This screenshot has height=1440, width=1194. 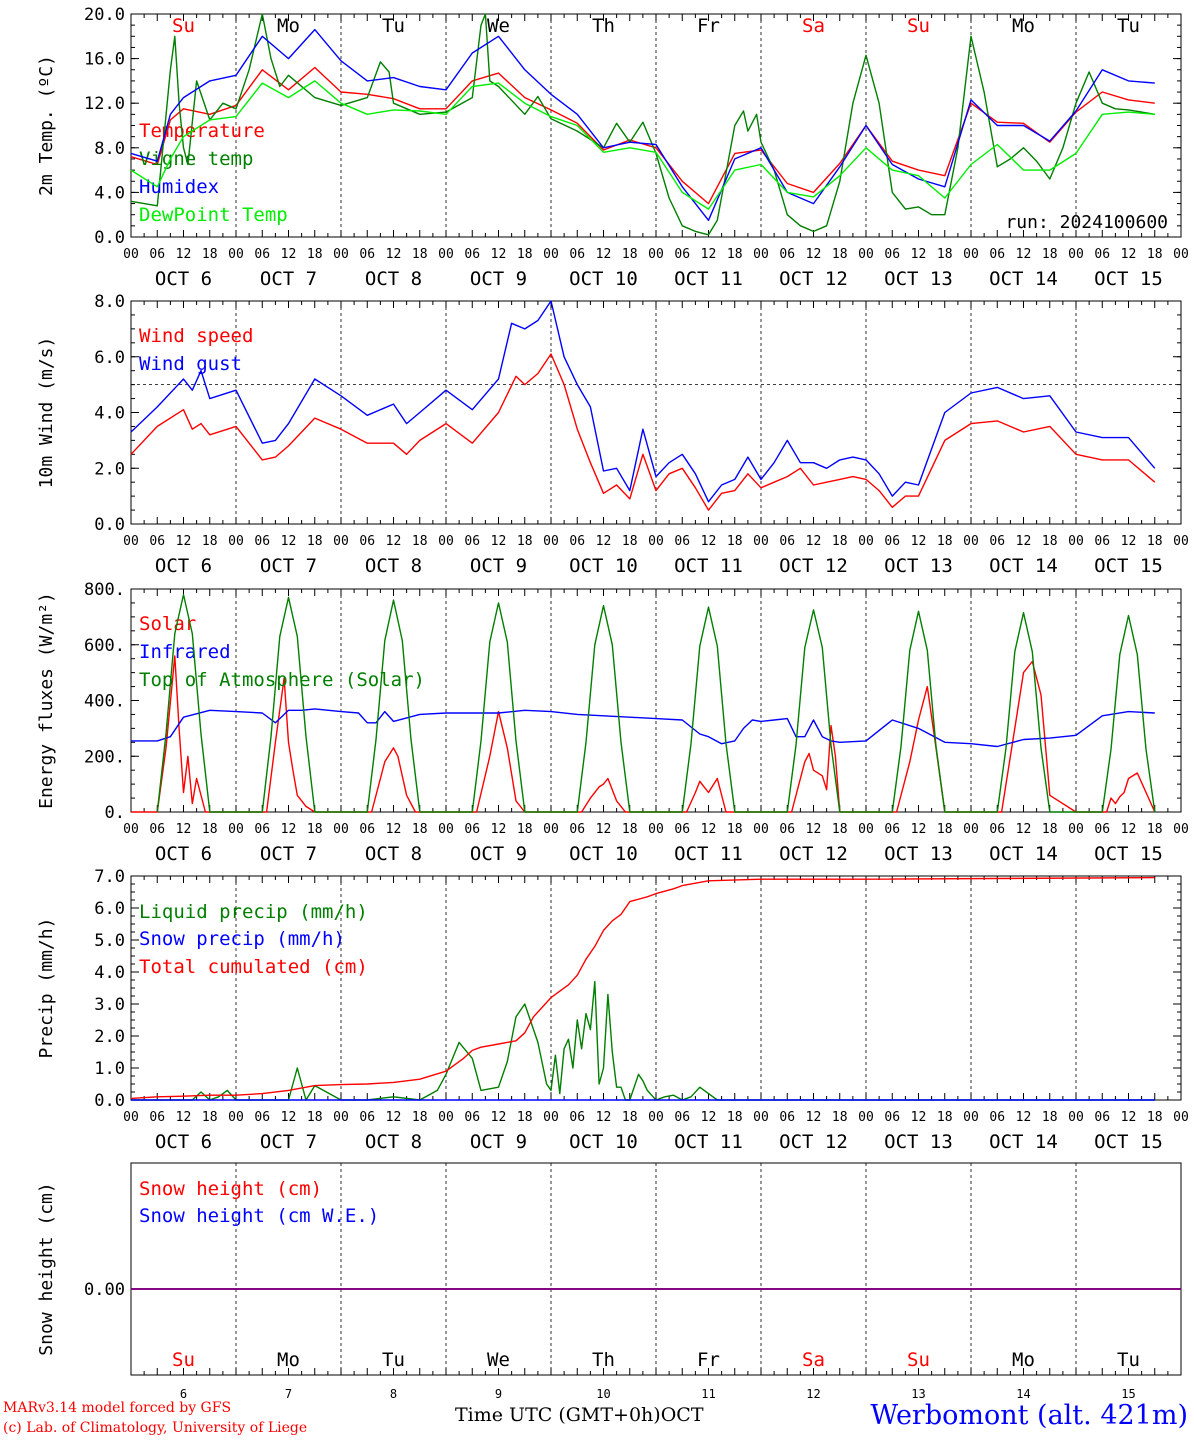 I want to click on series-line-wind-gust, so click(x=643, y=401).